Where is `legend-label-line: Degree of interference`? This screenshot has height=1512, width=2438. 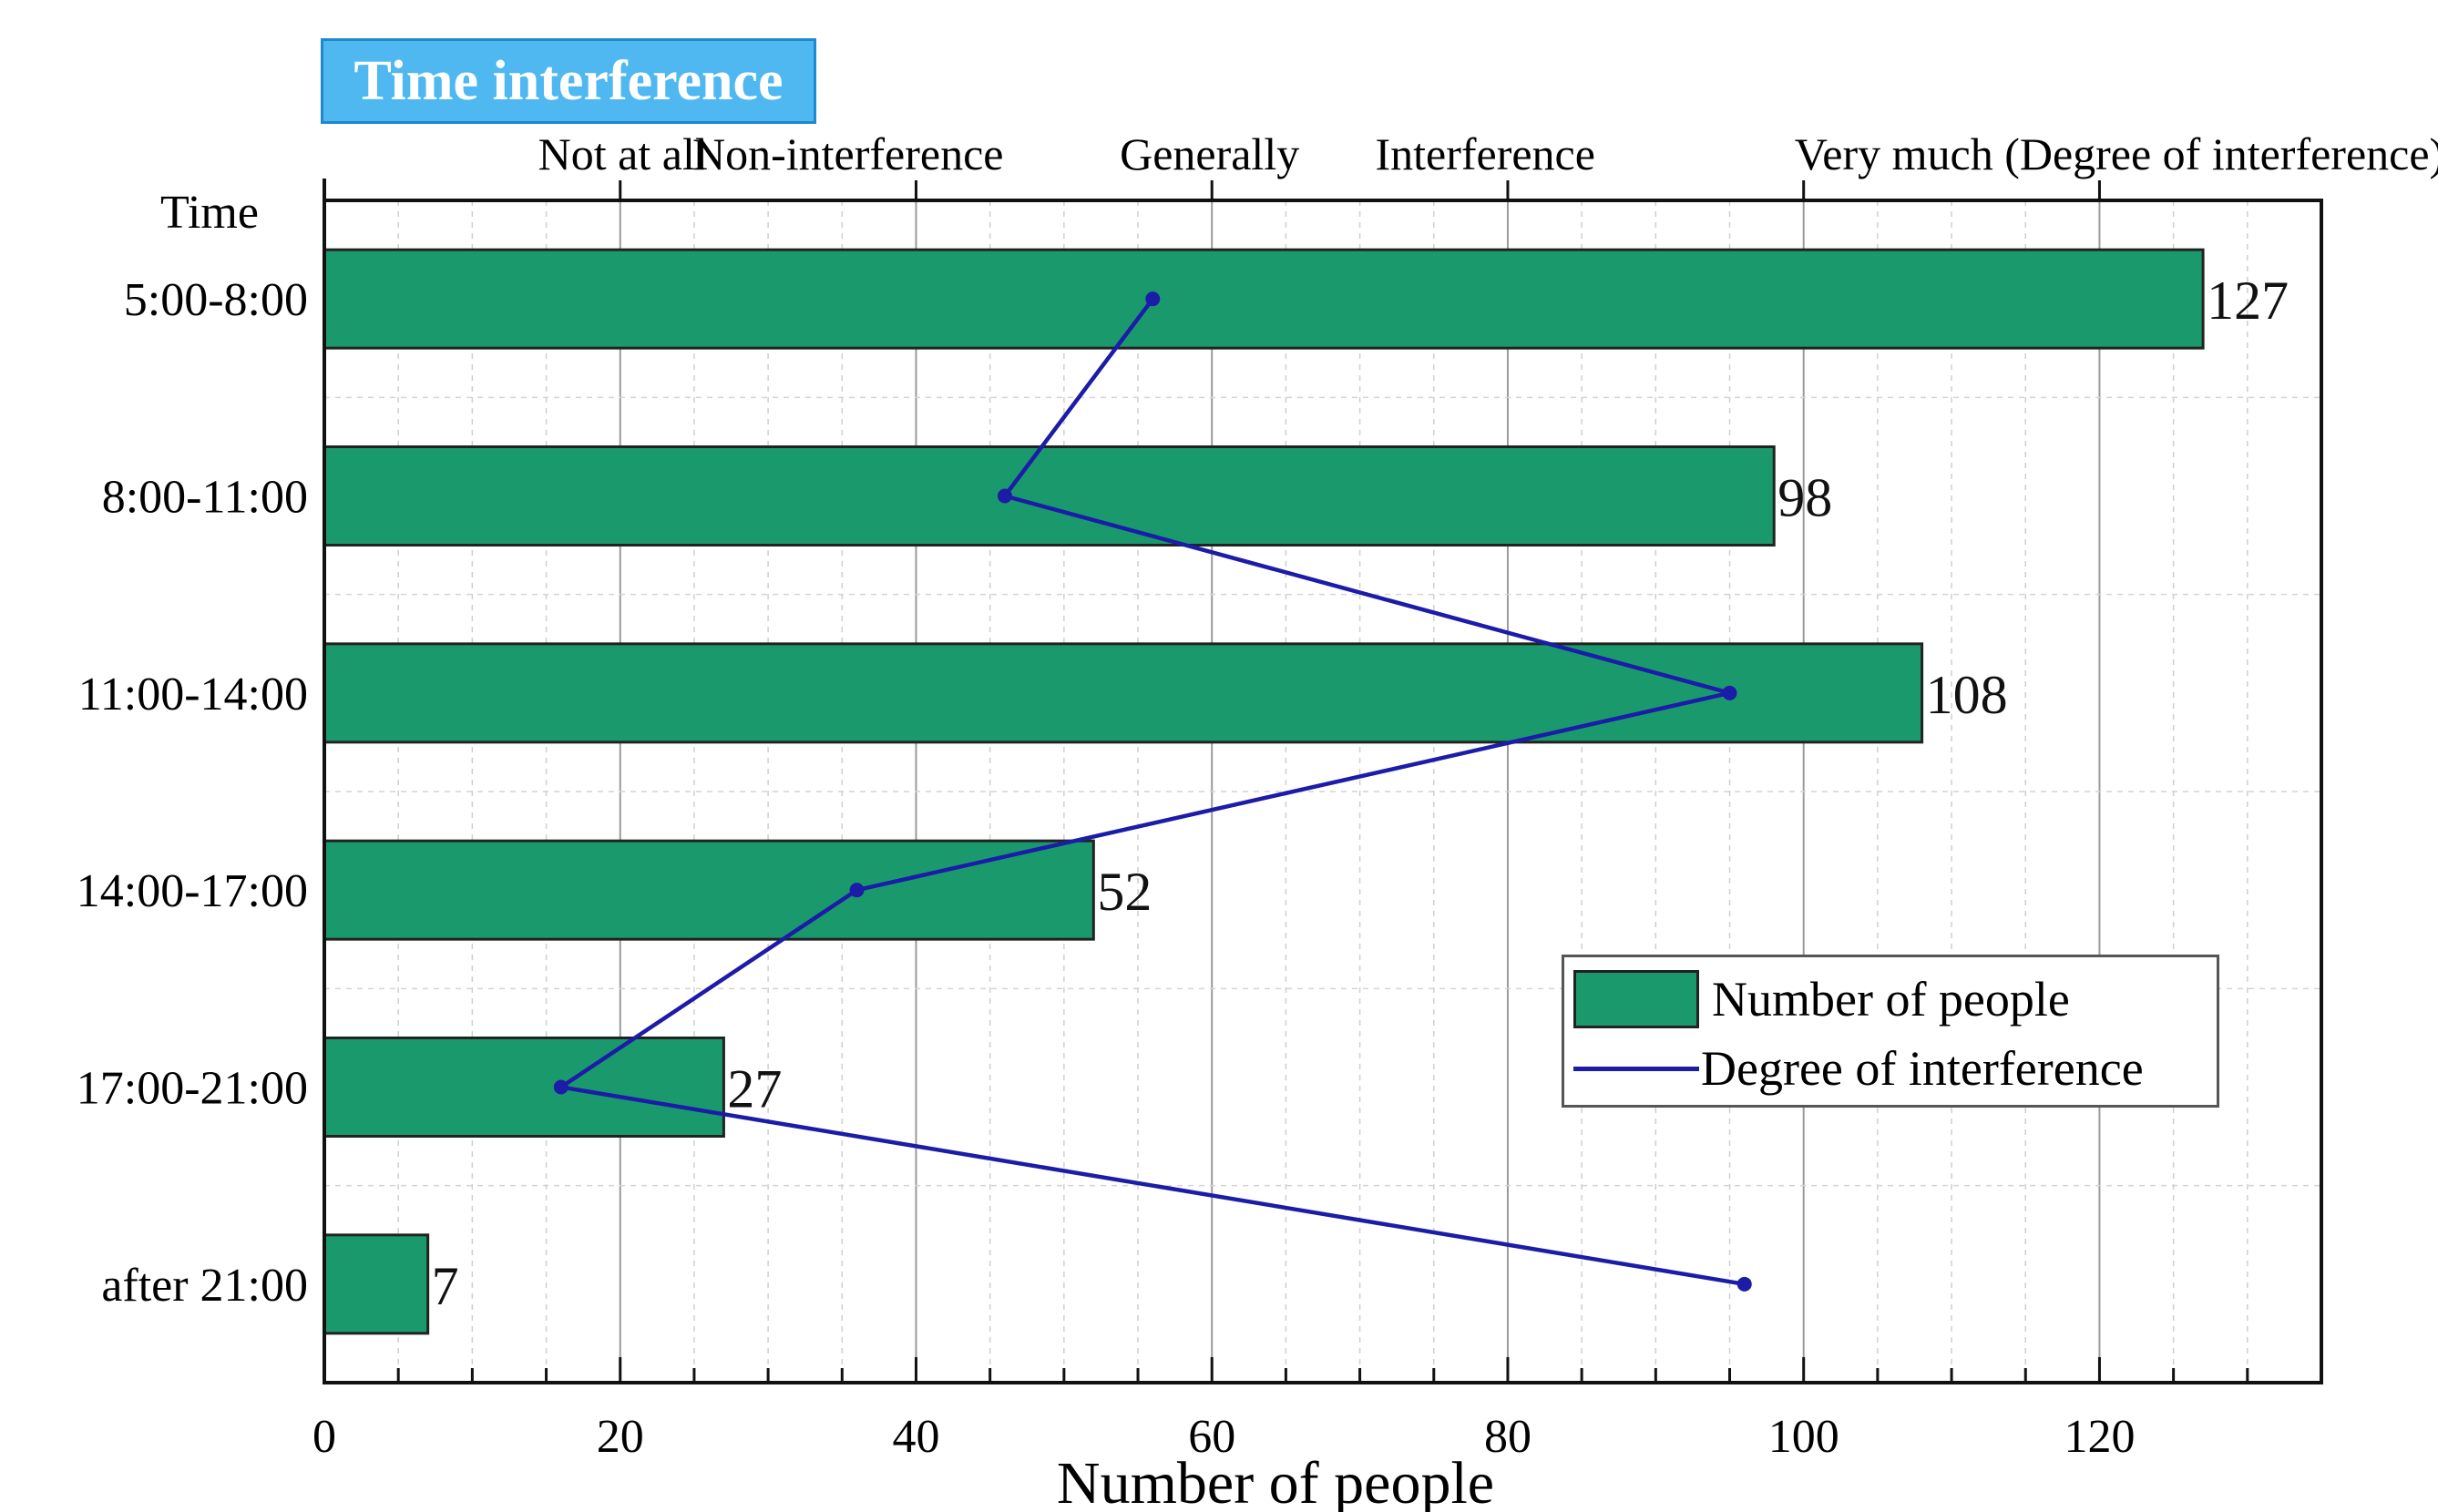
legend-label-line: Degree of interference is located at coordinates (1923, 1068).